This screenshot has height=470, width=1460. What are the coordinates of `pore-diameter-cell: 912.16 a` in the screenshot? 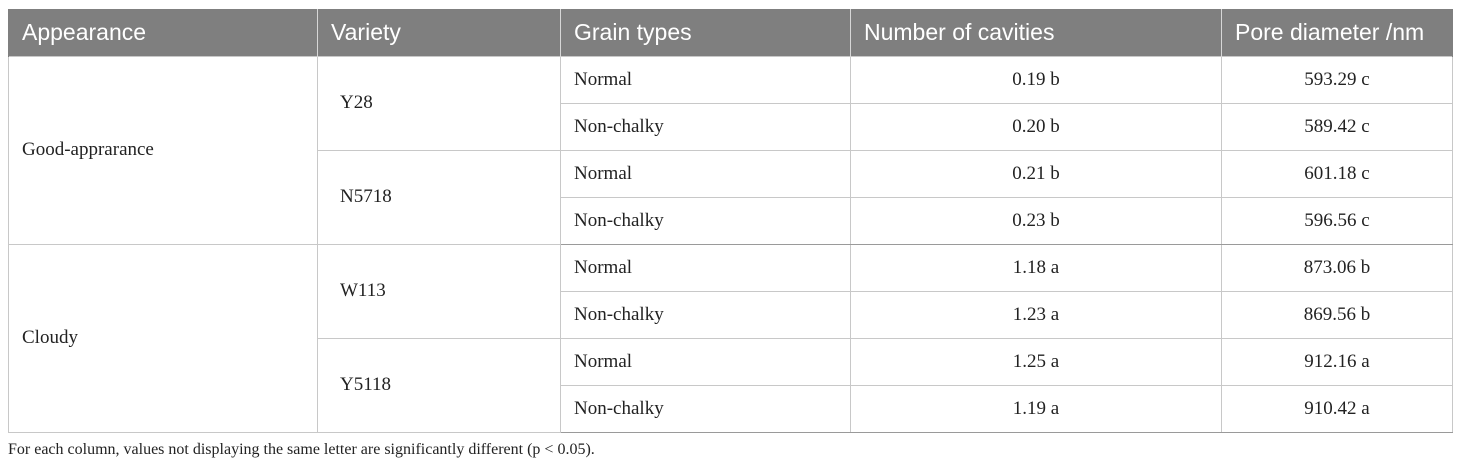 It's located at (1337, 361).